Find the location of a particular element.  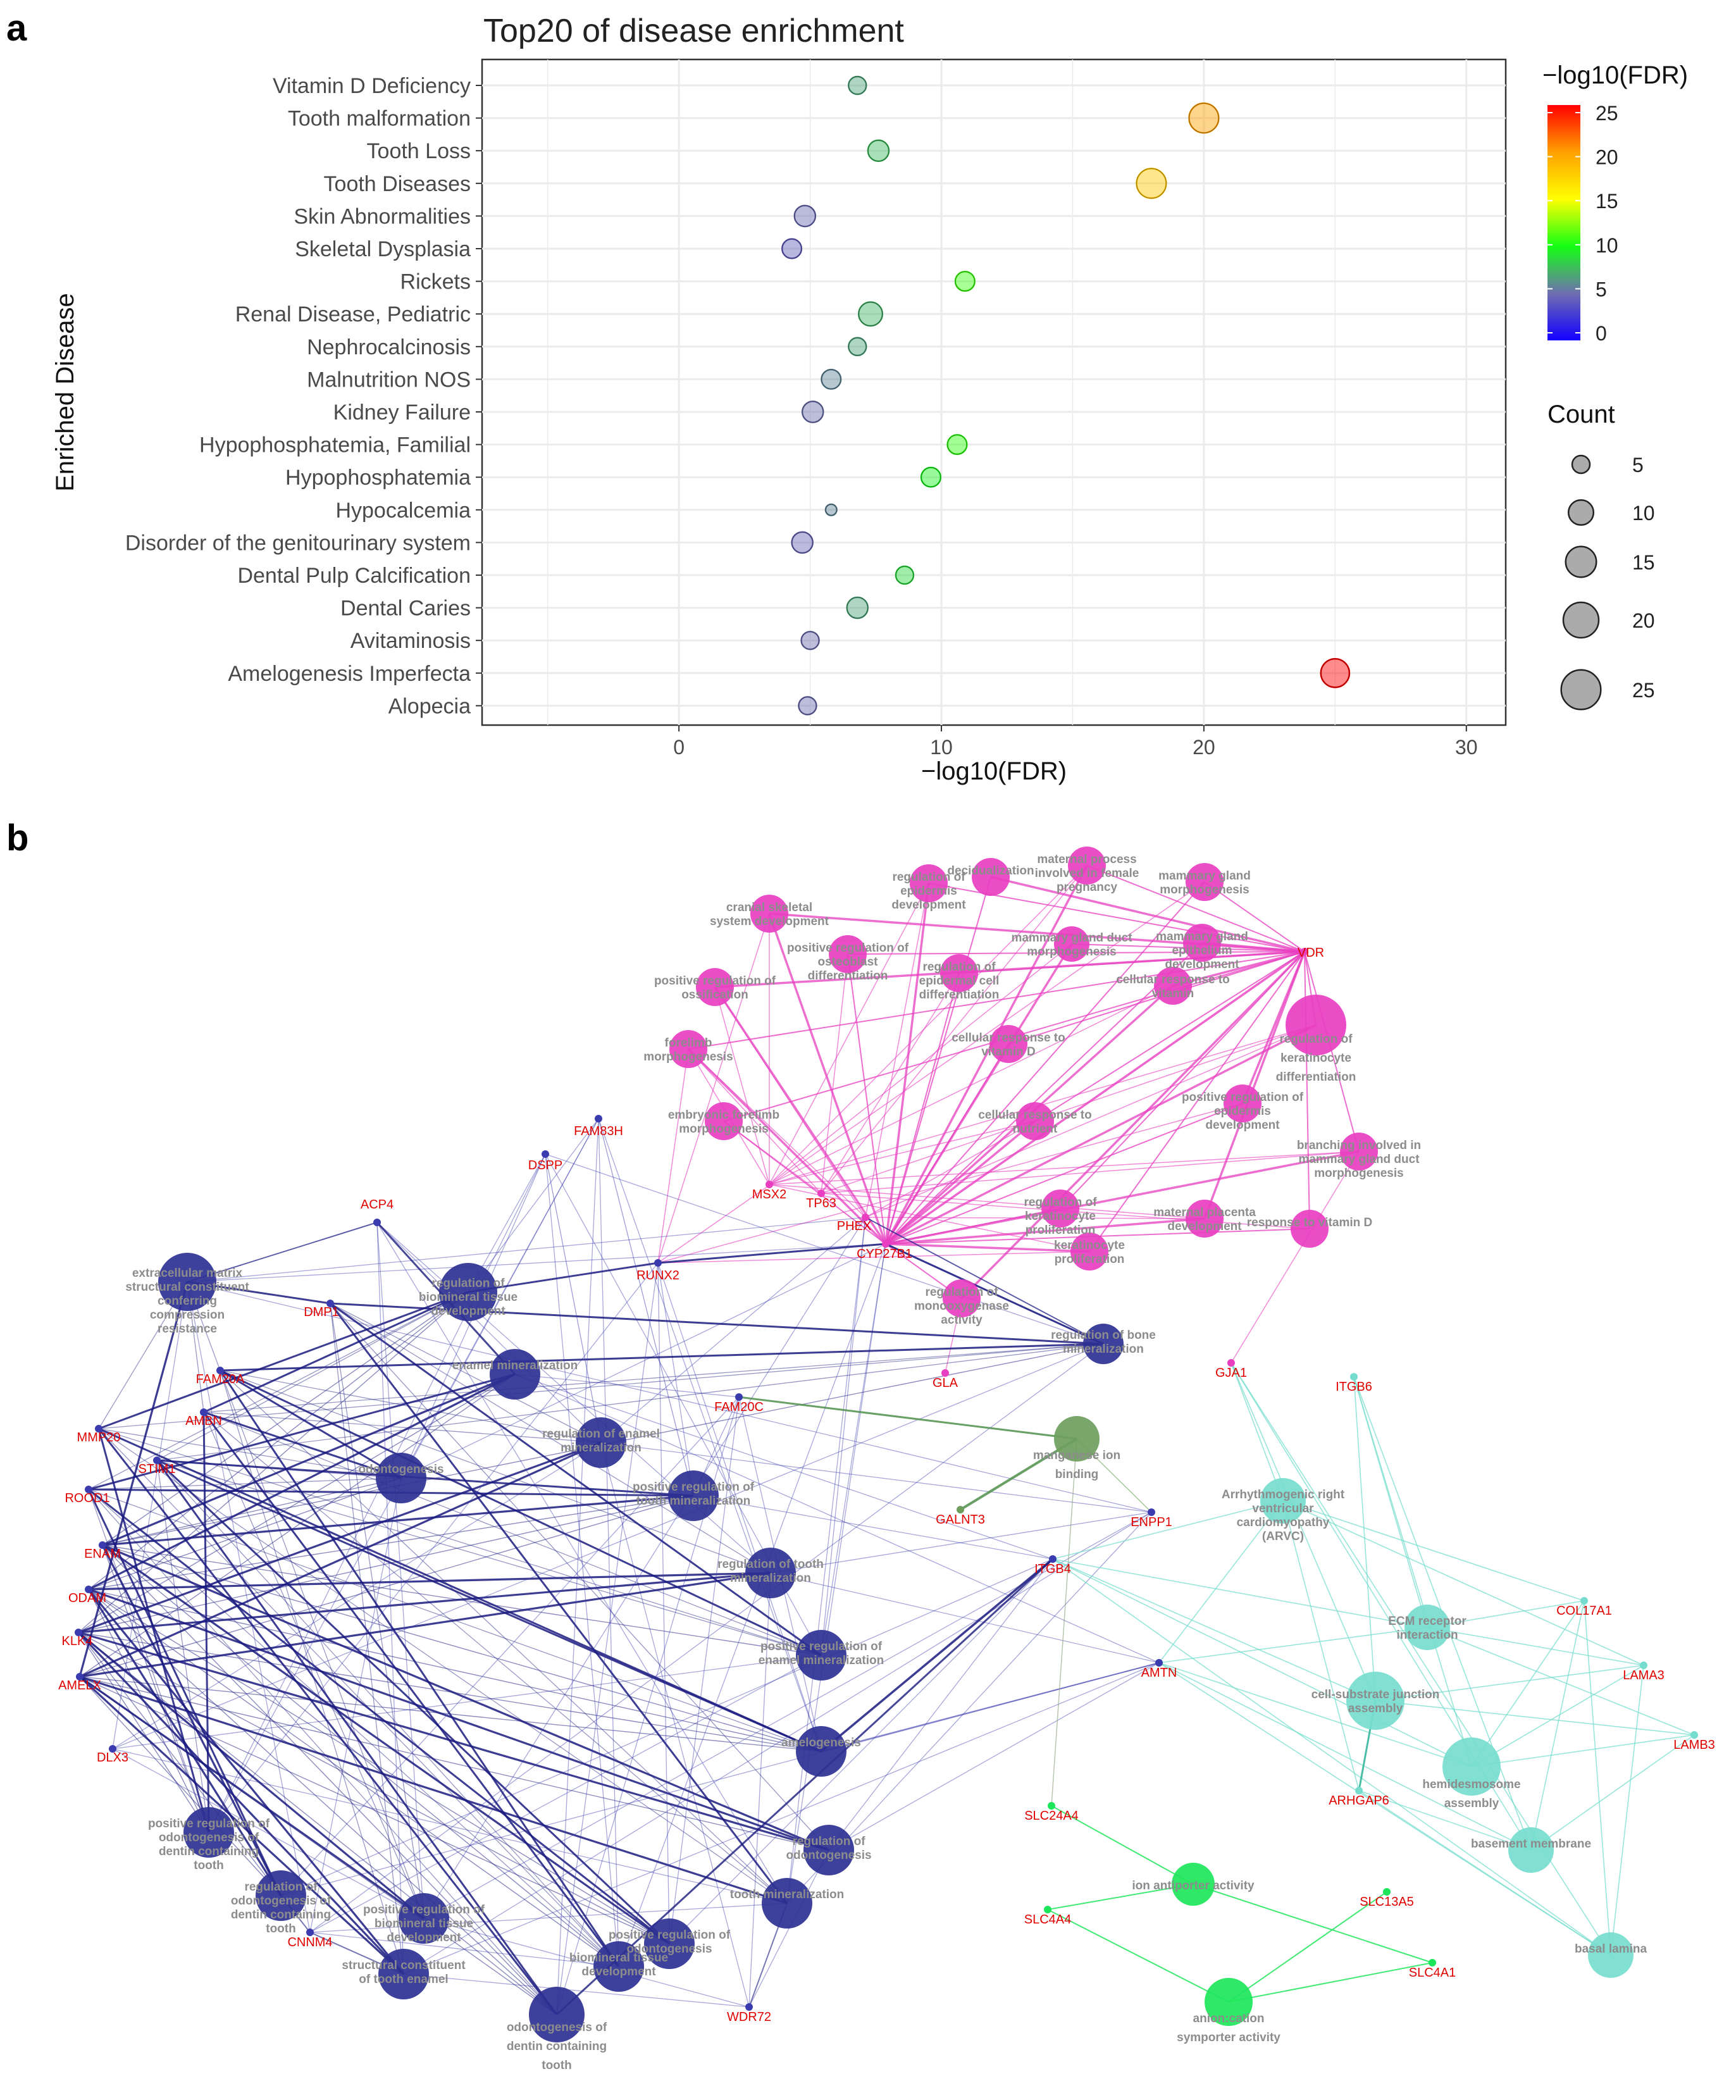

size-legend-label: 25 is located at coordinates (1643, 690).